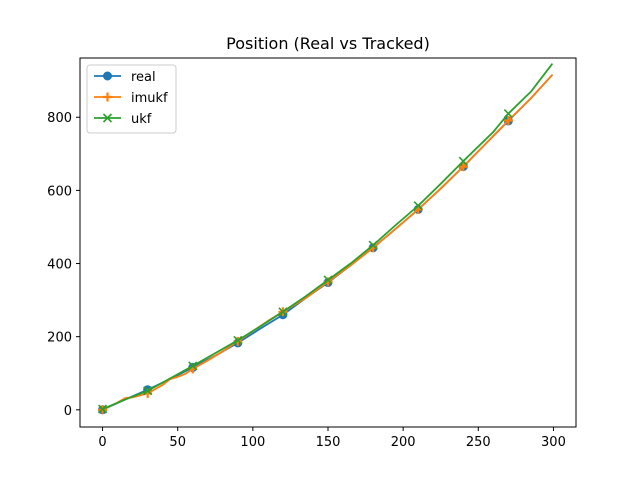  Describe the element at coordinates (68, 411) in the screenshot. I see `y-tick-label: 0` at that location.